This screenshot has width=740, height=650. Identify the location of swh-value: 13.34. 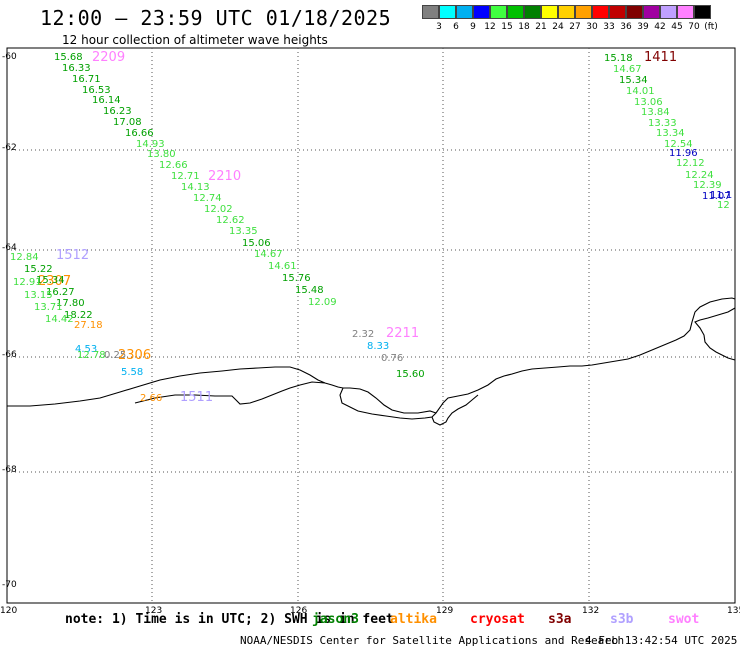
(670, 133).